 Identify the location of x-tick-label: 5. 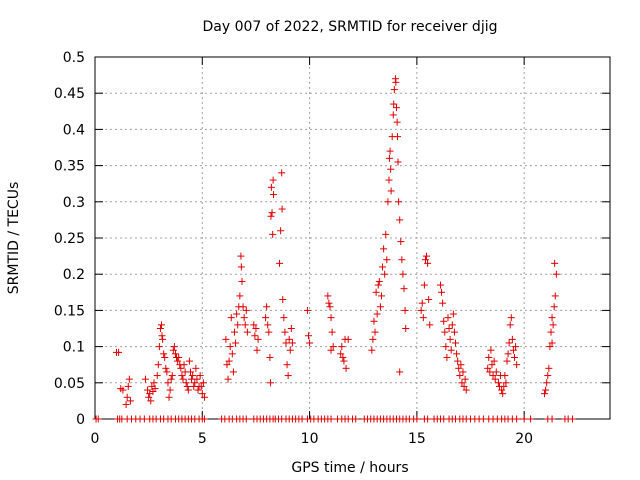
(202, 439).